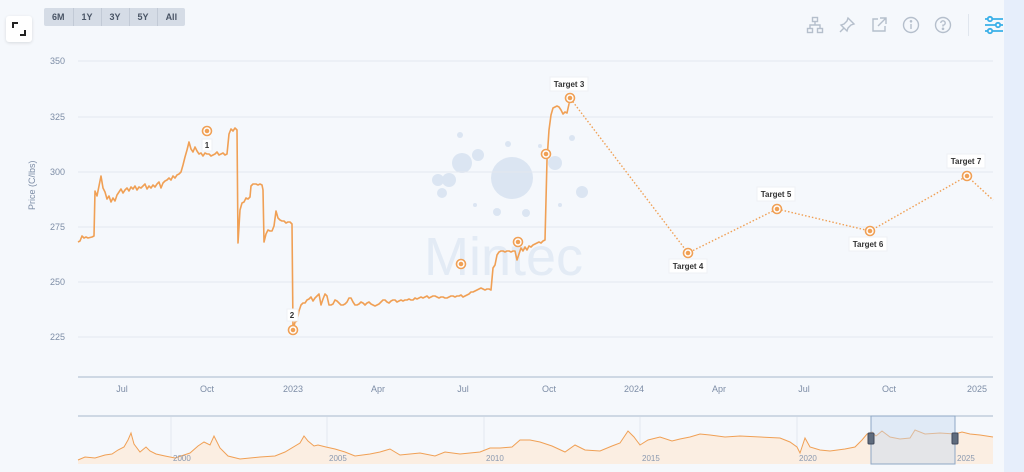  What do you see at coordinates (57, 172) in the screenshot?
I see `svg-text: 300` at bounding box center [57, 172].